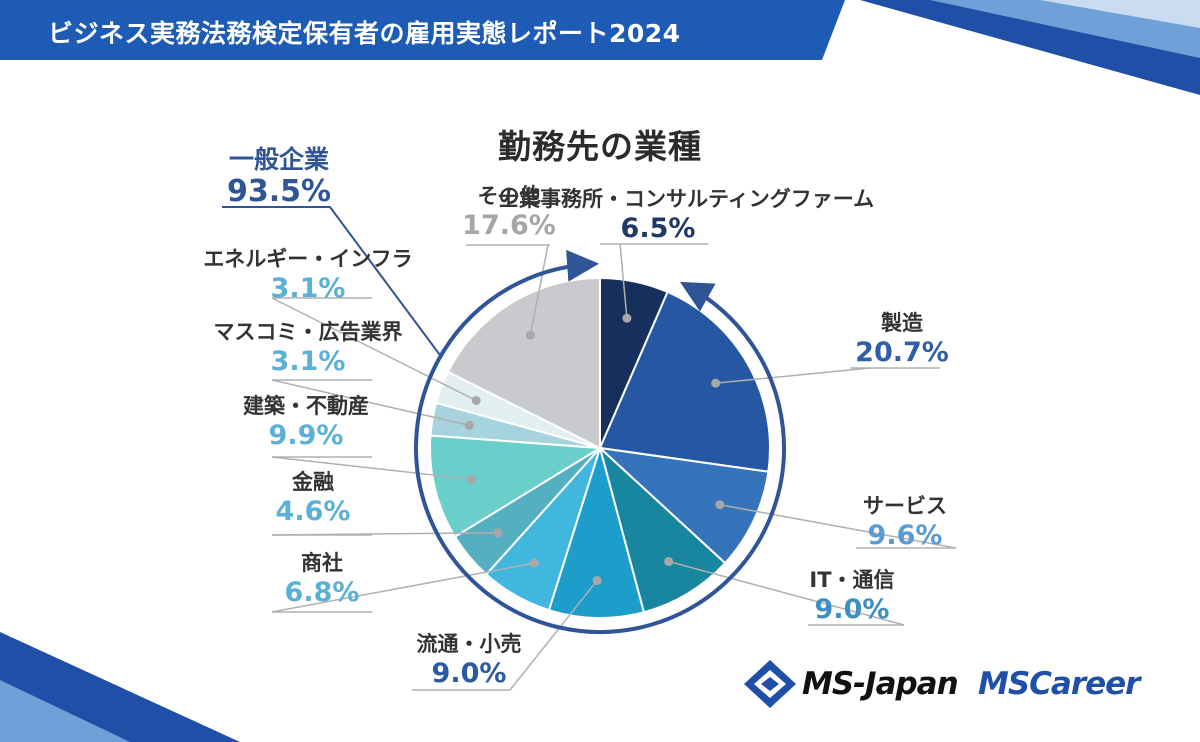  Describe the element at coordinates (469, 644) in the screenshot. I see `slice-name-4: 流通・小売` at that location.